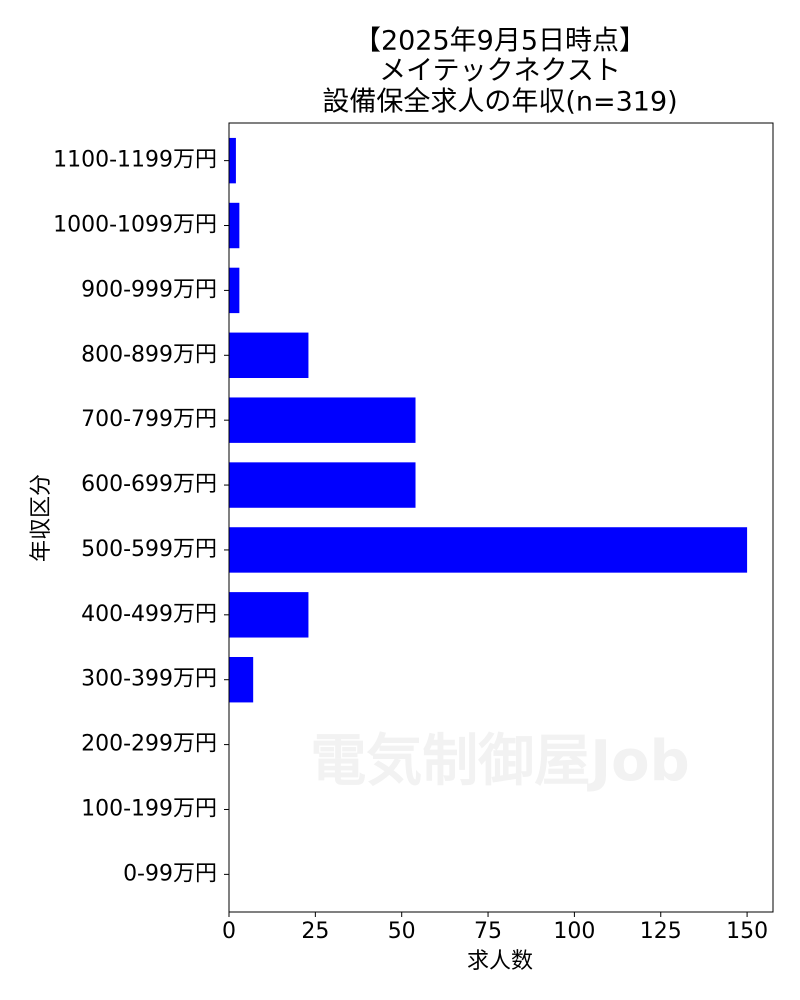 The image size is (800, 1000). I want to click on y-tick-label: 900-999万円, so click(149, 289).